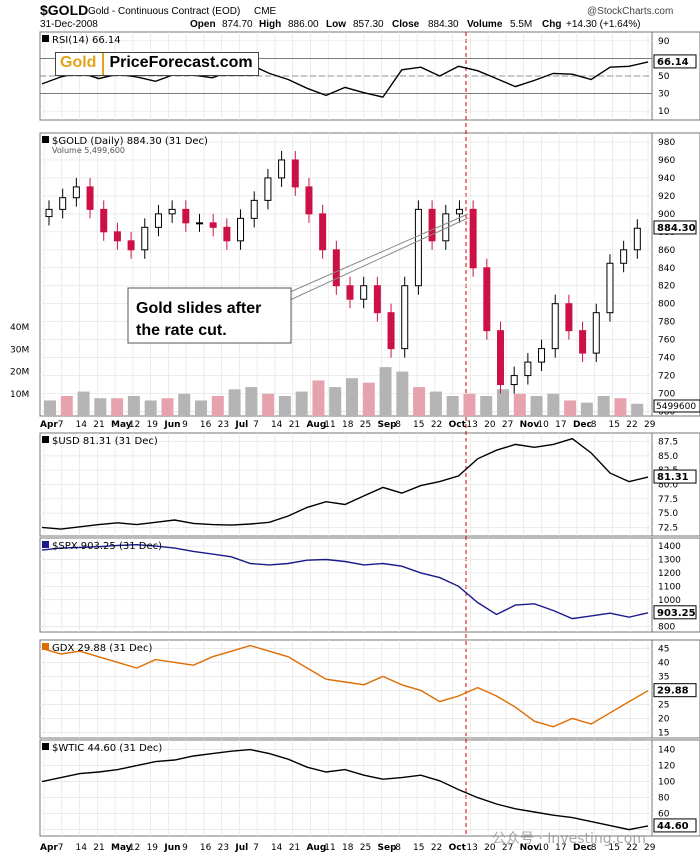 The image size is (700, 862). What do you see at coordinates (171, 848) in the screenshot?
I see `x-tick-label-bottom: Jun` at bounding box center [171, 848].